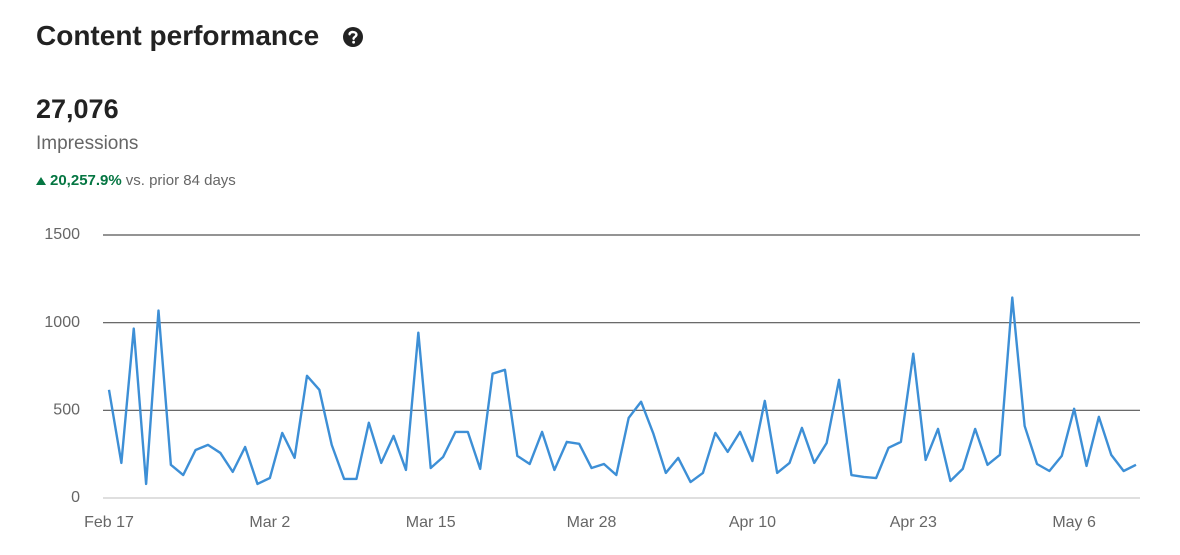  What do you see at coordinates (109, 522) in the screenshot?
I see `x-tick-label: Feb 17` at bounding box center [109, 522].